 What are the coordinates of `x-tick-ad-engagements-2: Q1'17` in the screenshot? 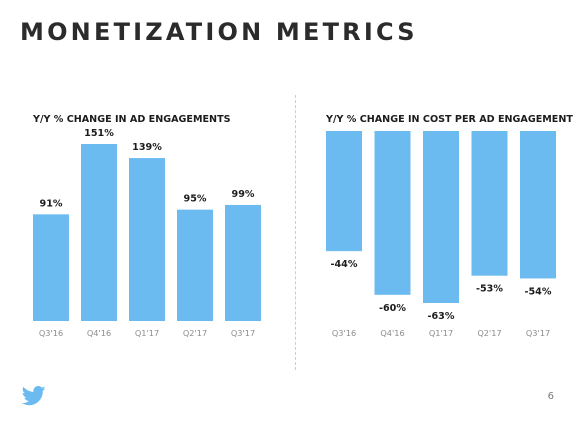 It's located at (147, 333).